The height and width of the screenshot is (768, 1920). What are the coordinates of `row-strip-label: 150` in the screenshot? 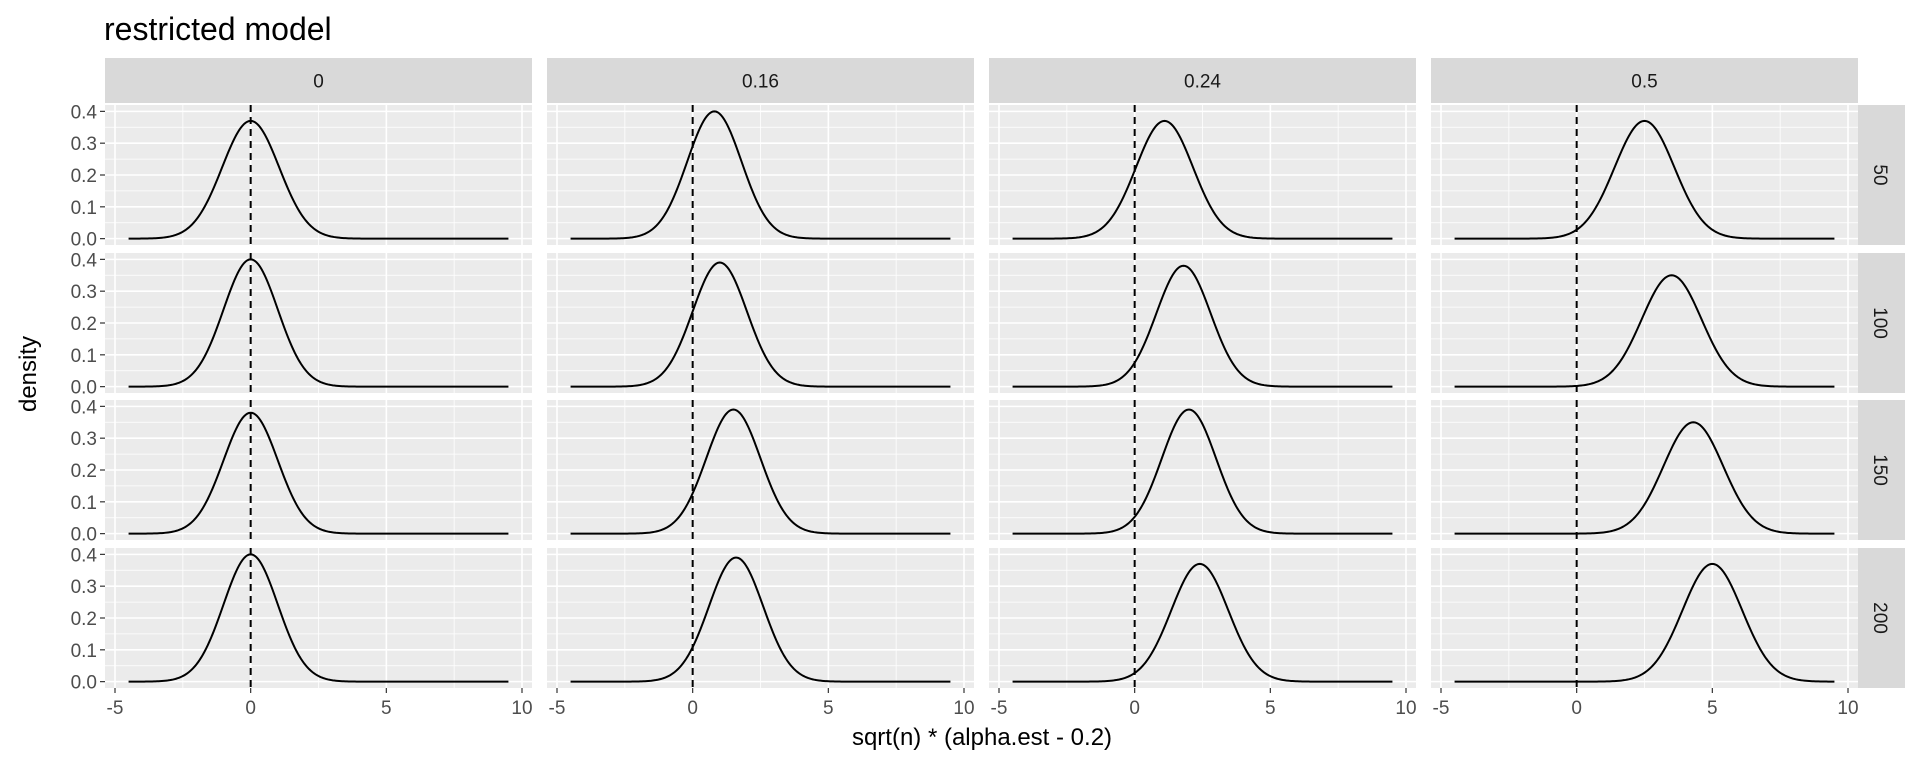 It's located at (1879, 470).